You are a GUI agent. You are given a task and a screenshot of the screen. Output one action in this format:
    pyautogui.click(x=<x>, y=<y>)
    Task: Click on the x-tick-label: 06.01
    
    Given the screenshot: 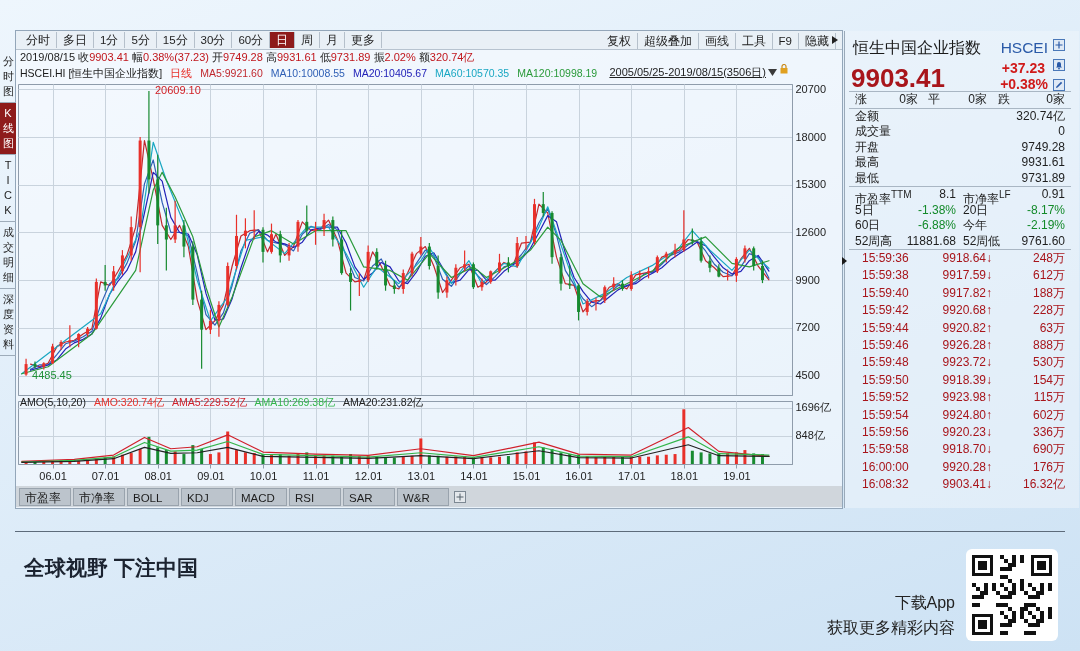 What is the action you would take?
    pyautogui.click(x=53, y=475)
    